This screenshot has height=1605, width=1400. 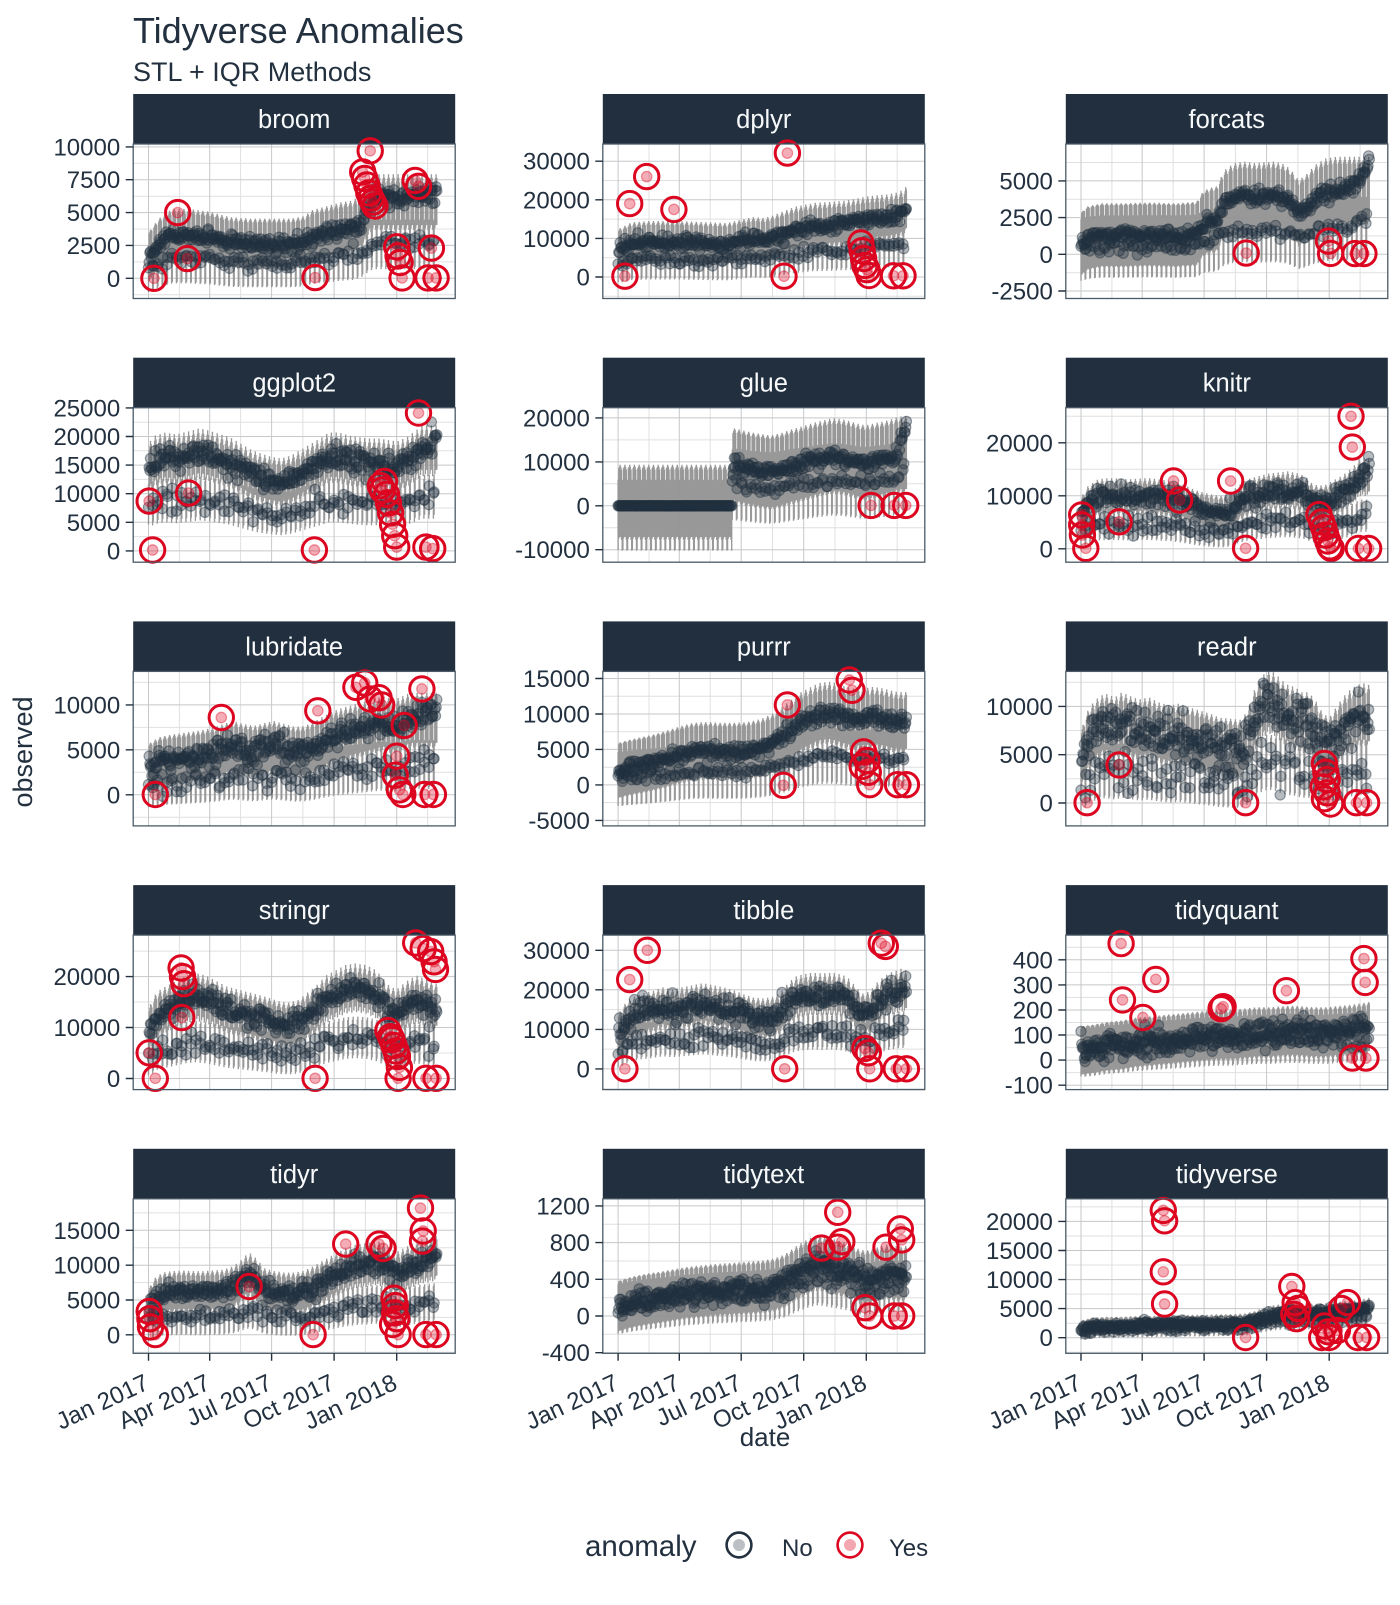 What do you see at coordinates (298, 30) in the screenshot?
I see `svg-text: Tidyverse Anomalies` at bounding box center [298, 30].